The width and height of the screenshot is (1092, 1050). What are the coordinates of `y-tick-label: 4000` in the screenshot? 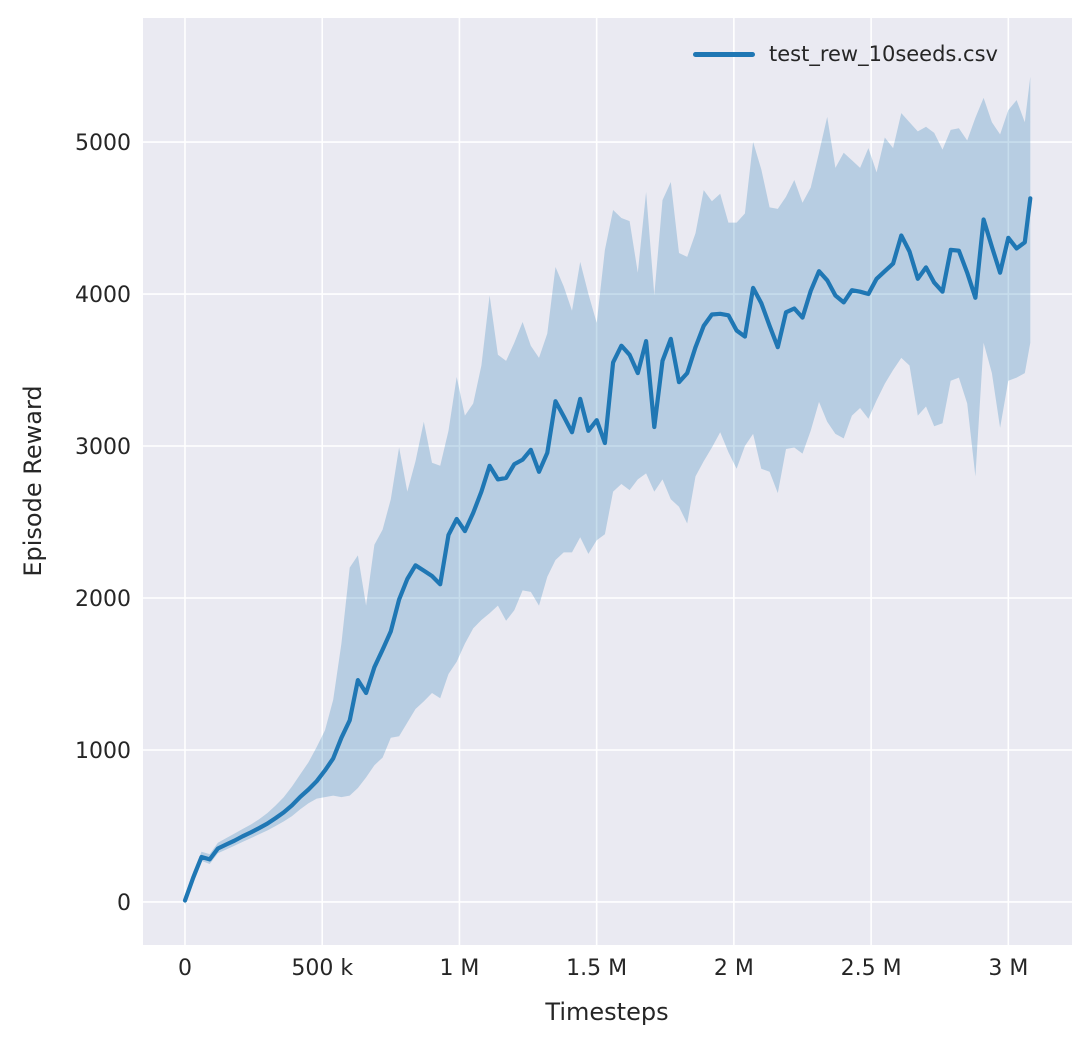 It's located at (103, 295).